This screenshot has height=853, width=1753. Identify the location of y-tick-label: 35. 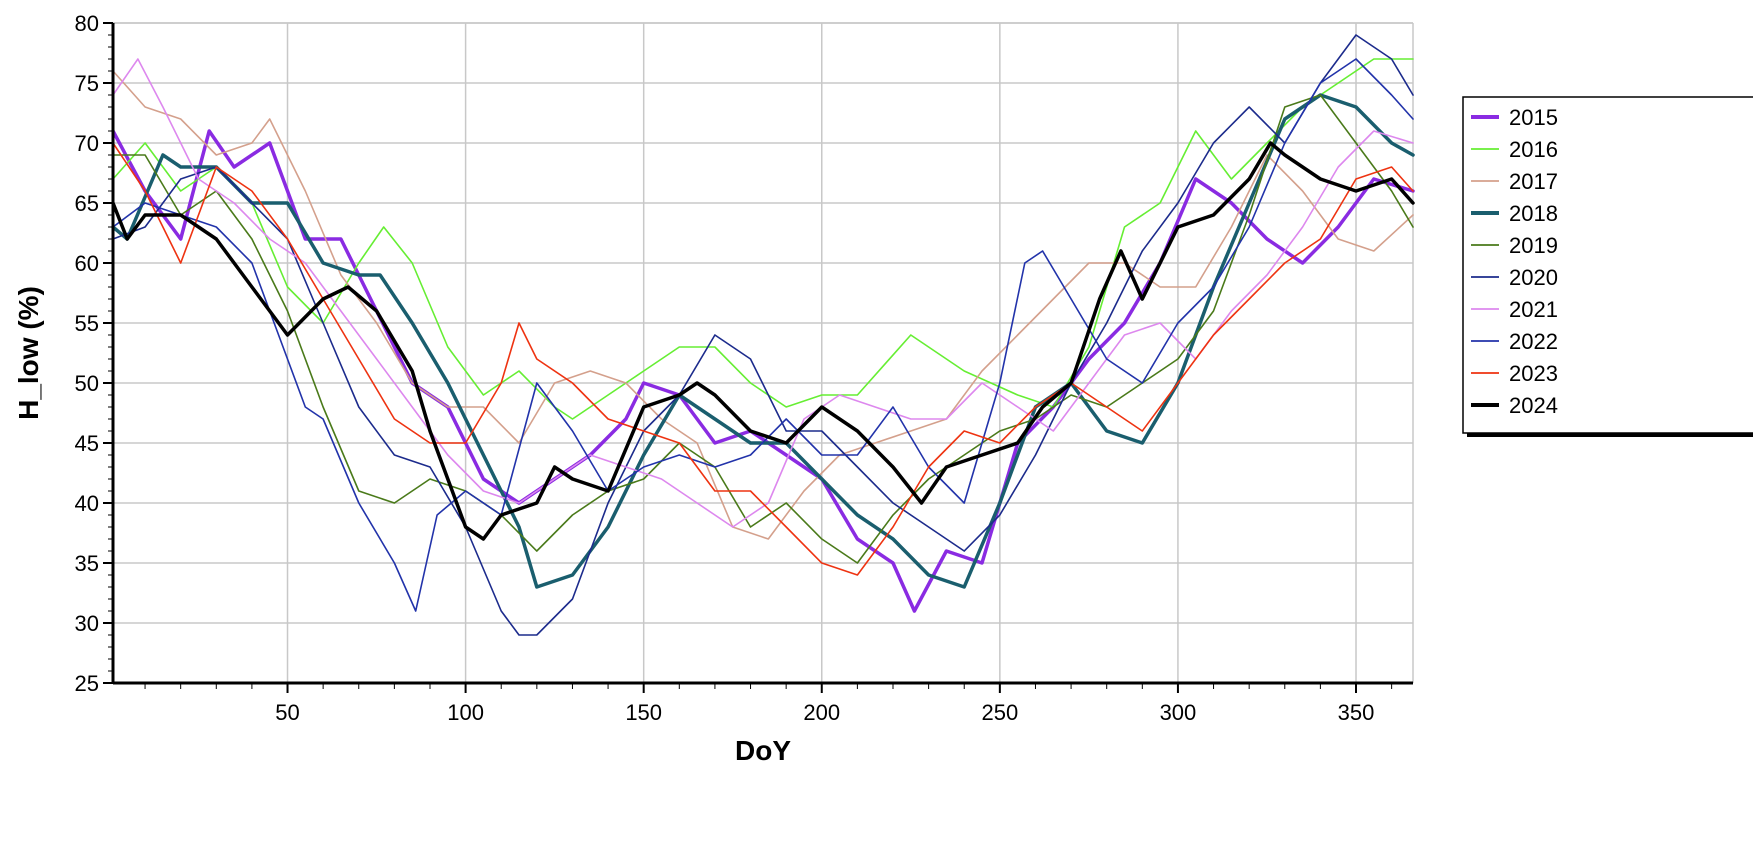
(87, 563).